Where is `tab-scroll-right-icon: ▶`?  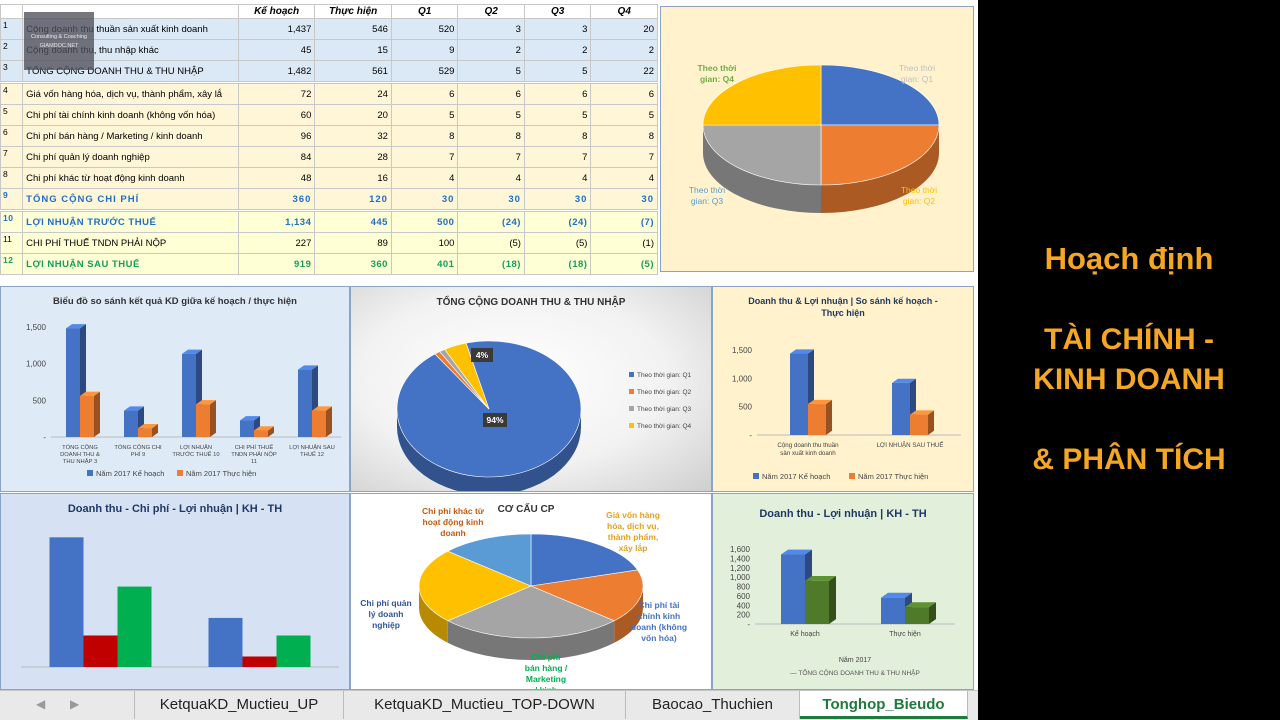 tab-scroll-right-icon: ▶ is located at coordinates (75, 704).